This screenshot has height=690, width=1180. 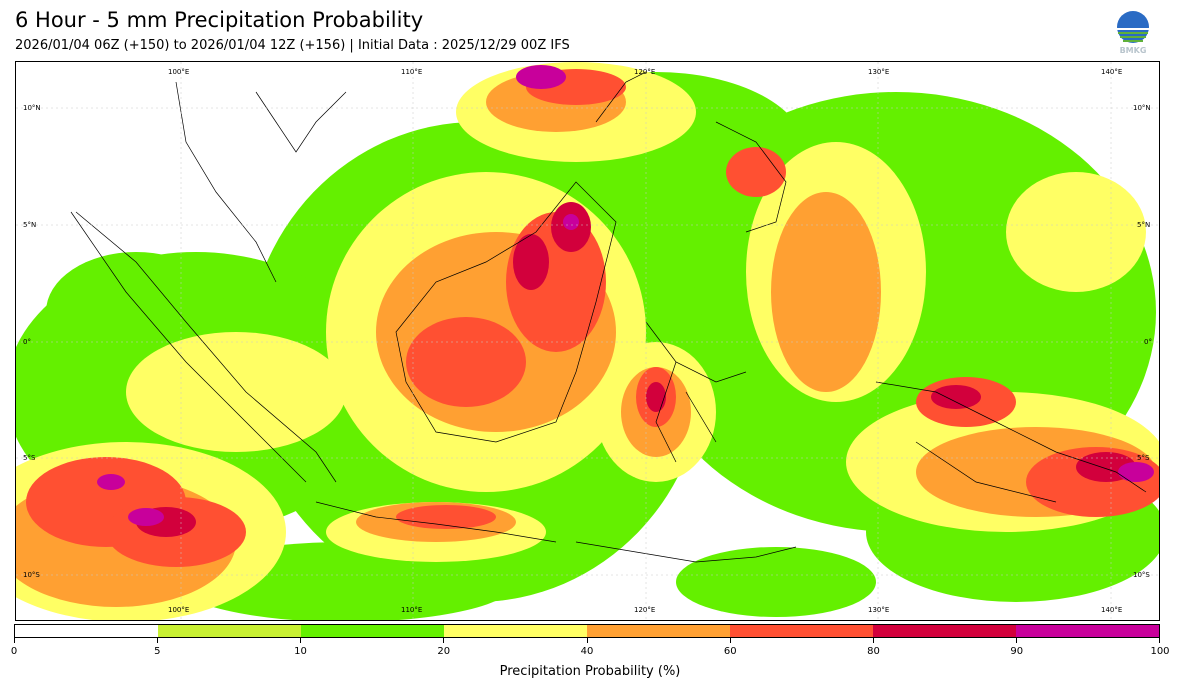 What do you see at coordinates (32, 108) in the screenshot?
I see `lat-label-10n-left: 10°N` at bounding box center [32, 108].